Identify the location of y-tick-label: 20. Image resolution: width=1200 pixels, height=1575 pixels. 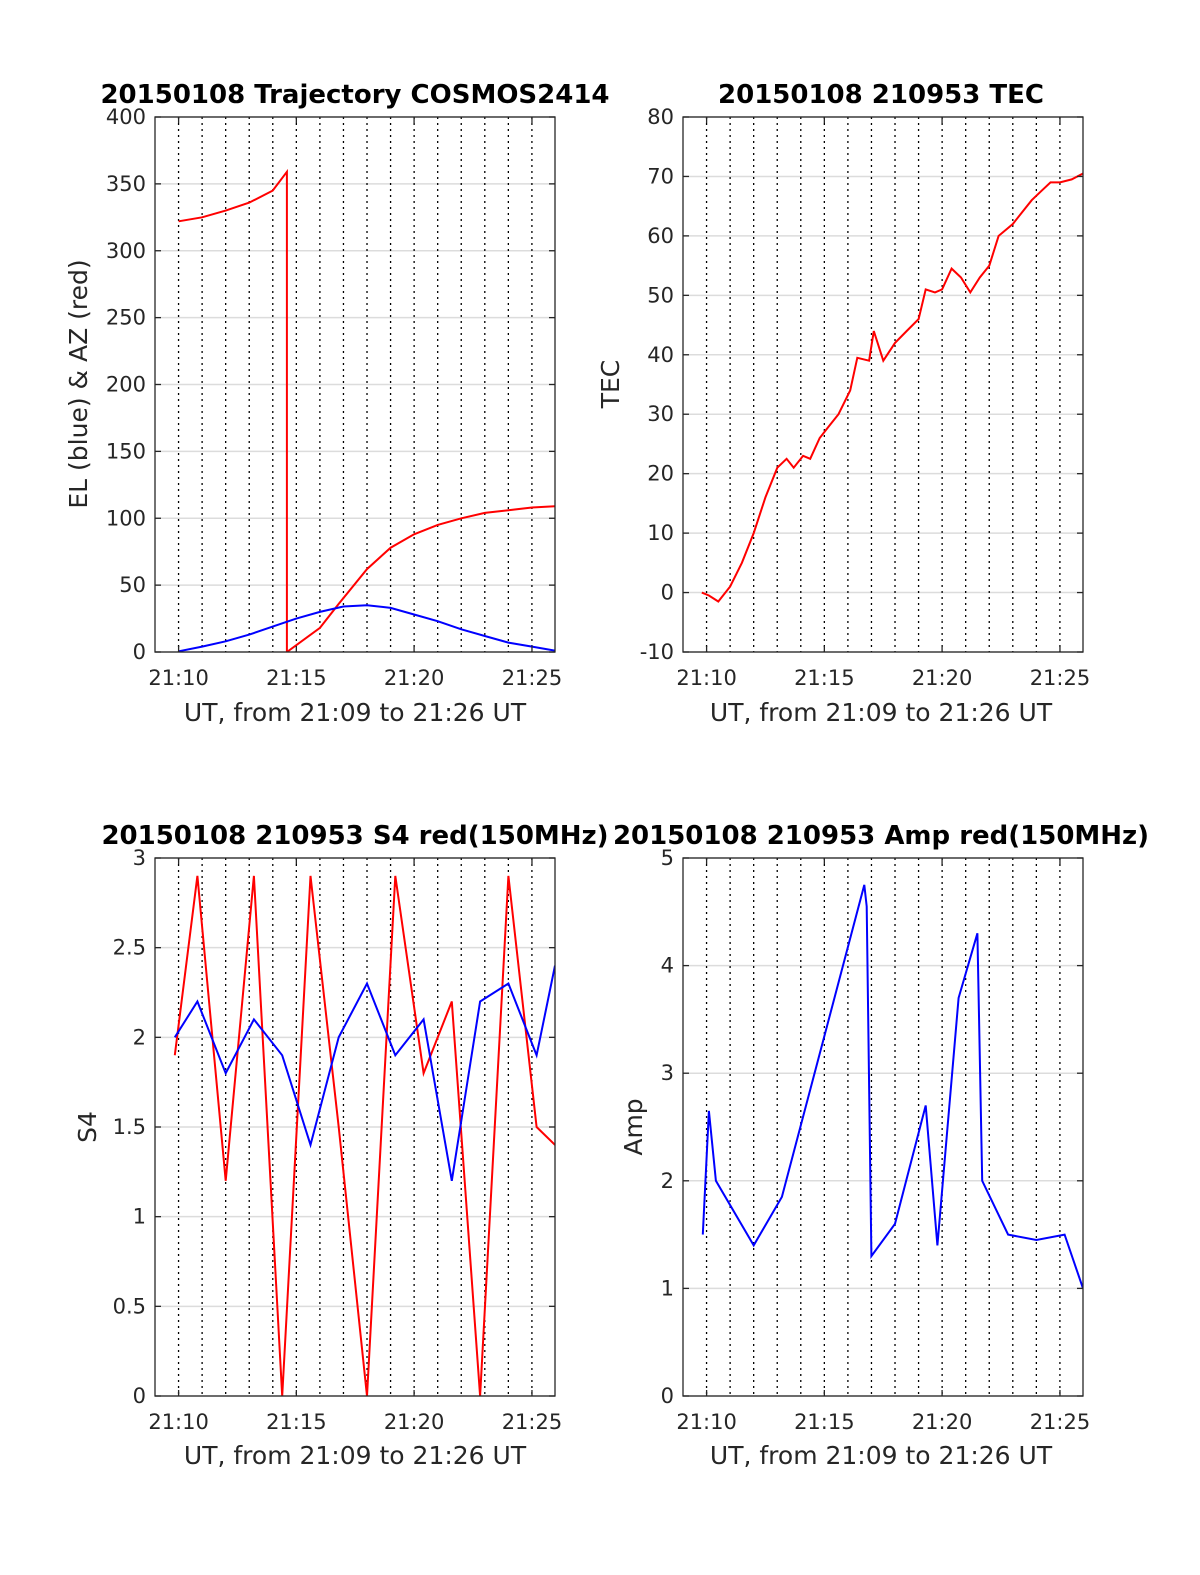
(660, 474).